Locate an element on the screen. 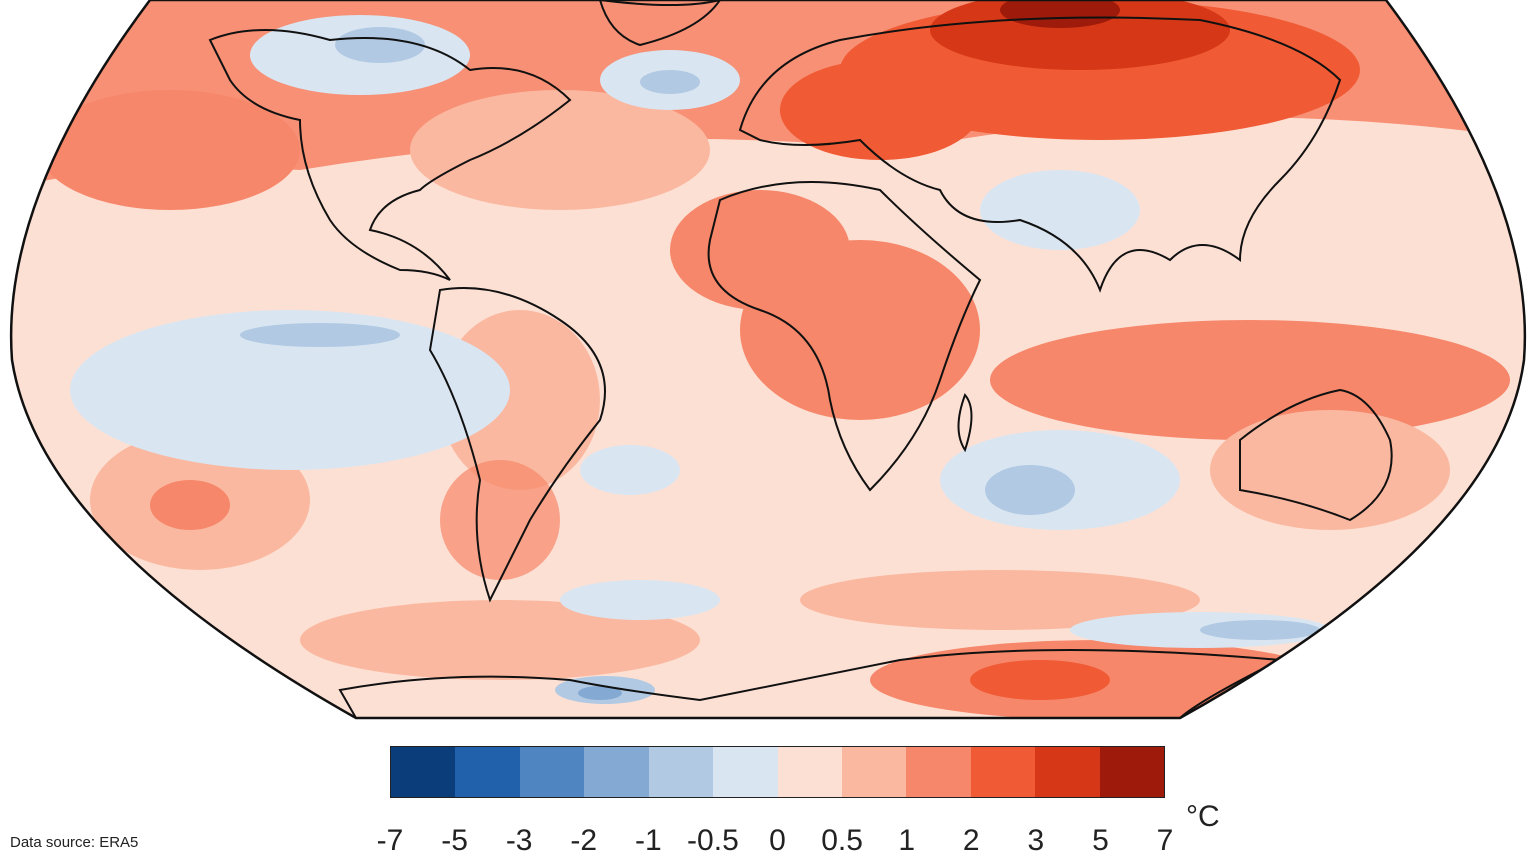 Image resolution: width=1536 pixels, height=864 pixels. data-source-label: Data source: ERA5 is located at coordinates (74, 842).